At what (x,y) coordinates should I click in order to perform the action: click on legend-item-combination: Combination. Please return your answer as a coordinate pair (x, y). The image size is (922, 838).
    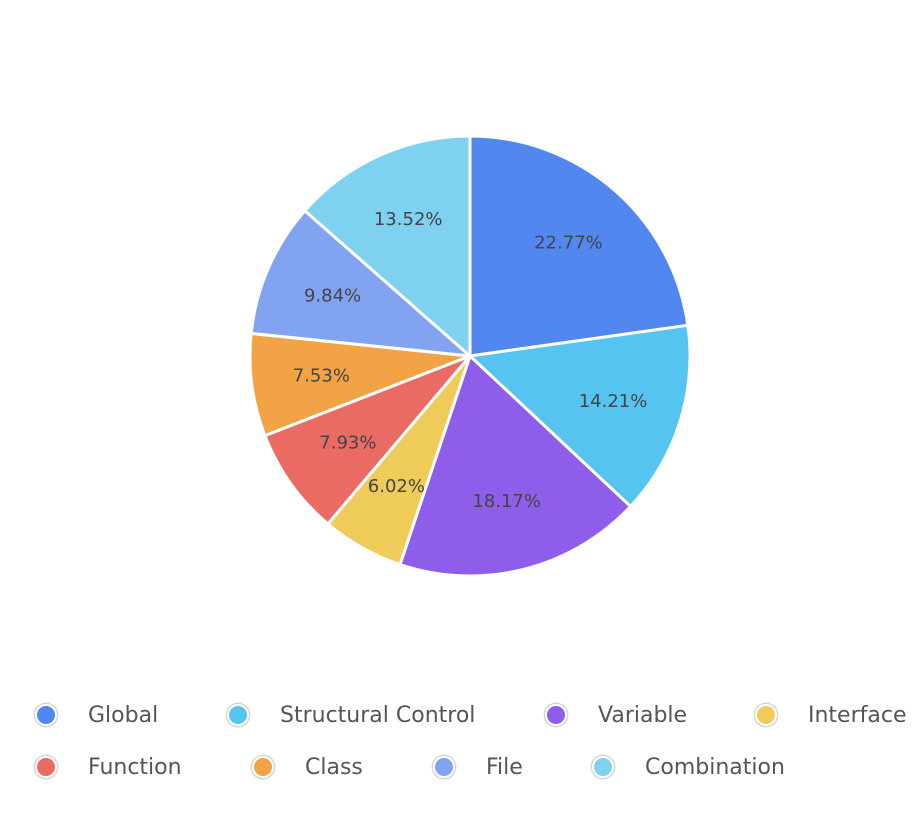
    Looking at the image, I should click on (688, 767).